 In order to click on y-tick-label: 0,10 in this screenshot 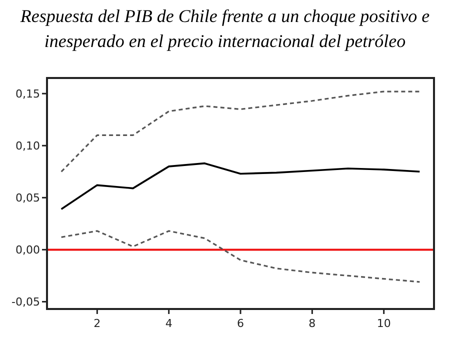, I will do `click(28, 146)`.